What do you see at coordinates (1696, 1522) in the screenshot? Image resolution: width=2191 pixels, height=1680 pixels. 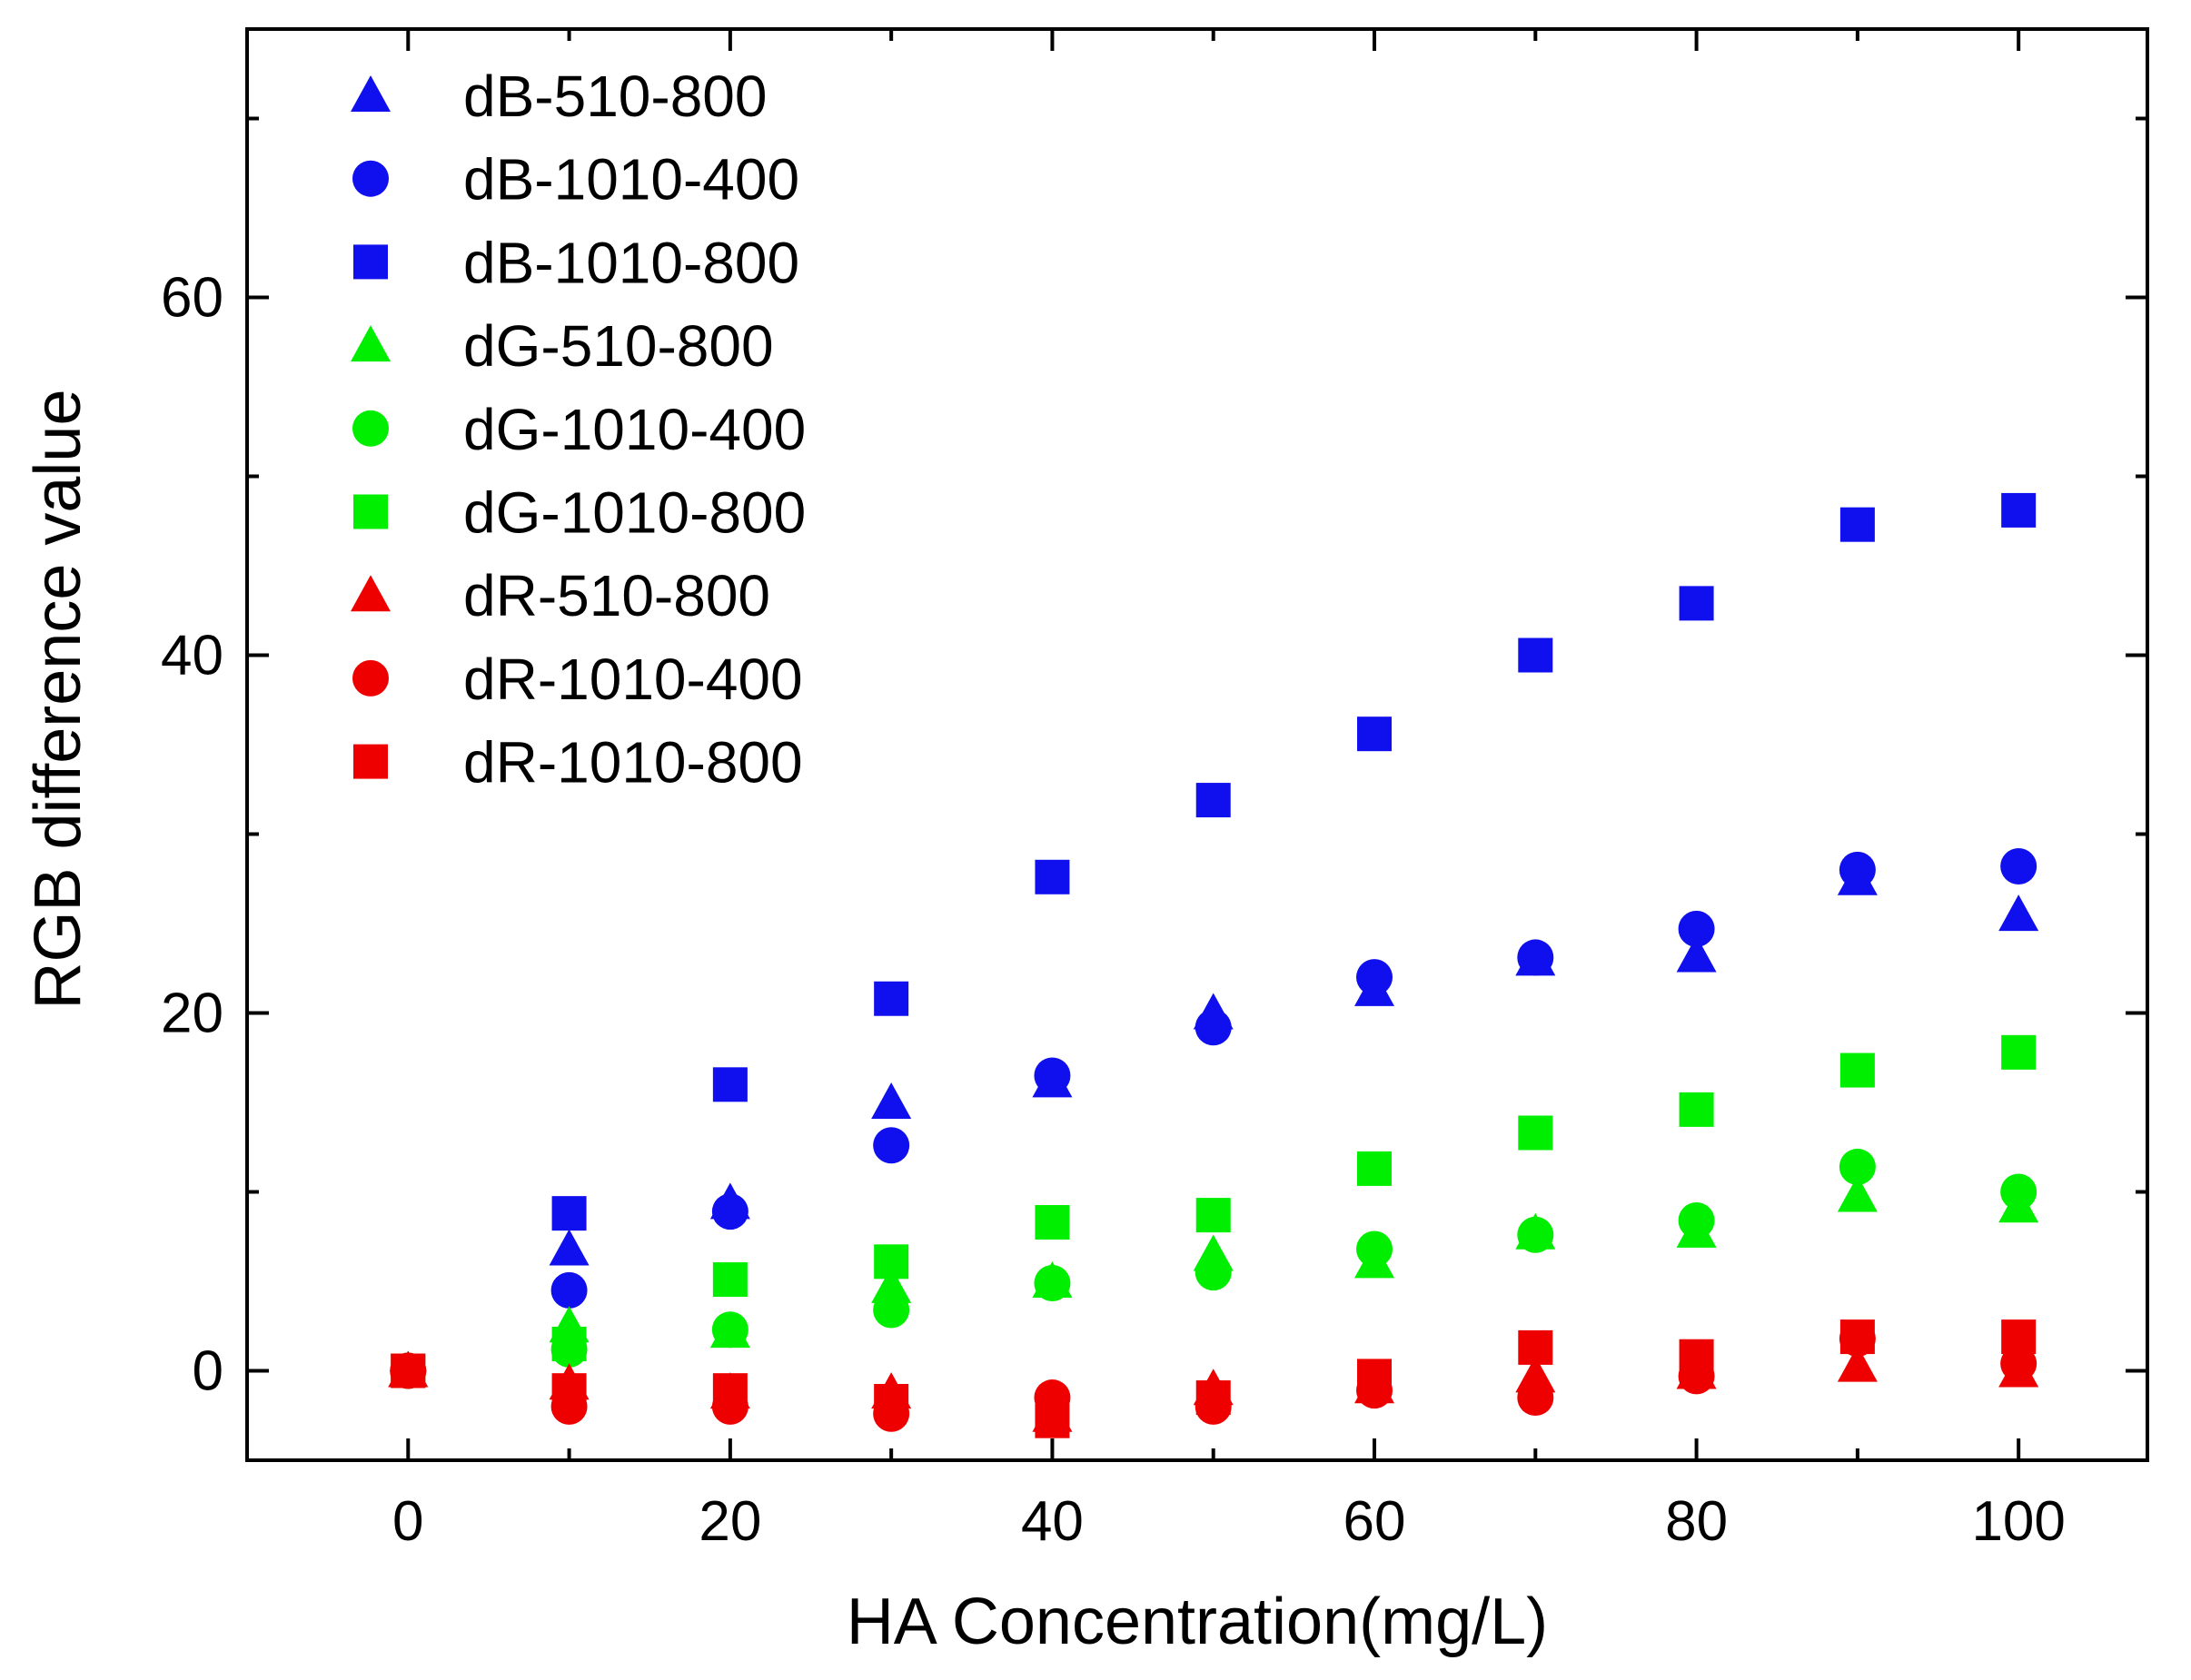 I see `x-tick-label: 80` at bounding box center [1696, 1522].